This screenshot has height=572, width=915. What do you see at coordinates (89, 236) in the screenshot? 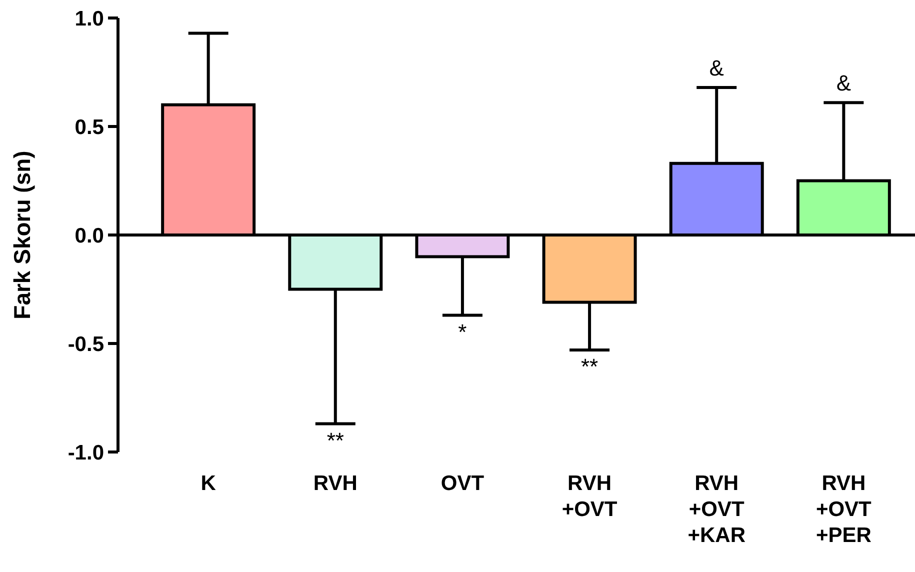
I see `y-tick-label: 0.0` at bounding box center [89, 236].